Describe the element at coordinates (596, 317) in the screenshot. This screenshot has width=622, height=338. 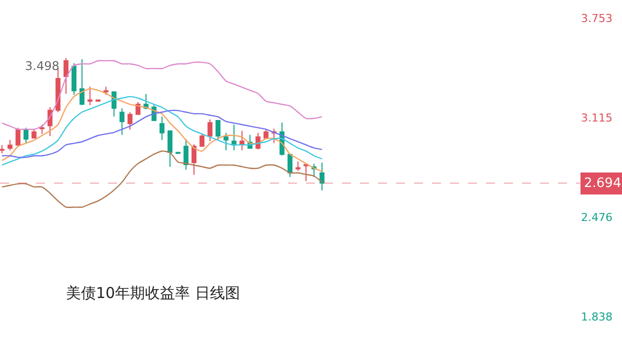
I see `y-tick-label: 1.838` at that location.